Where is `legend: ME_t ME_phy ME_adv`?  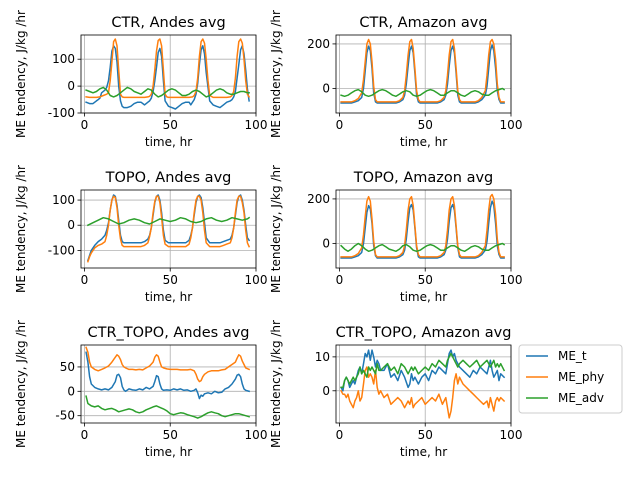
legend: ME_t ME_phy ME_adv is located at coordinates (570, 379).